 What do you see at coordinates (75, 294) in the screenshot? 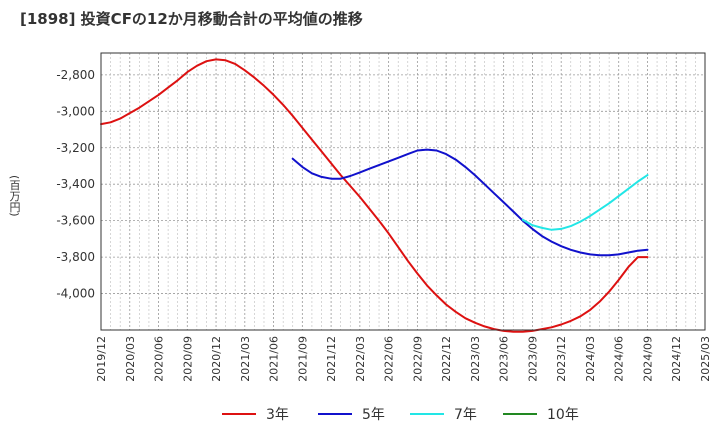
I see `y-tick-label: -4,000` at bounding box center [75, 294].